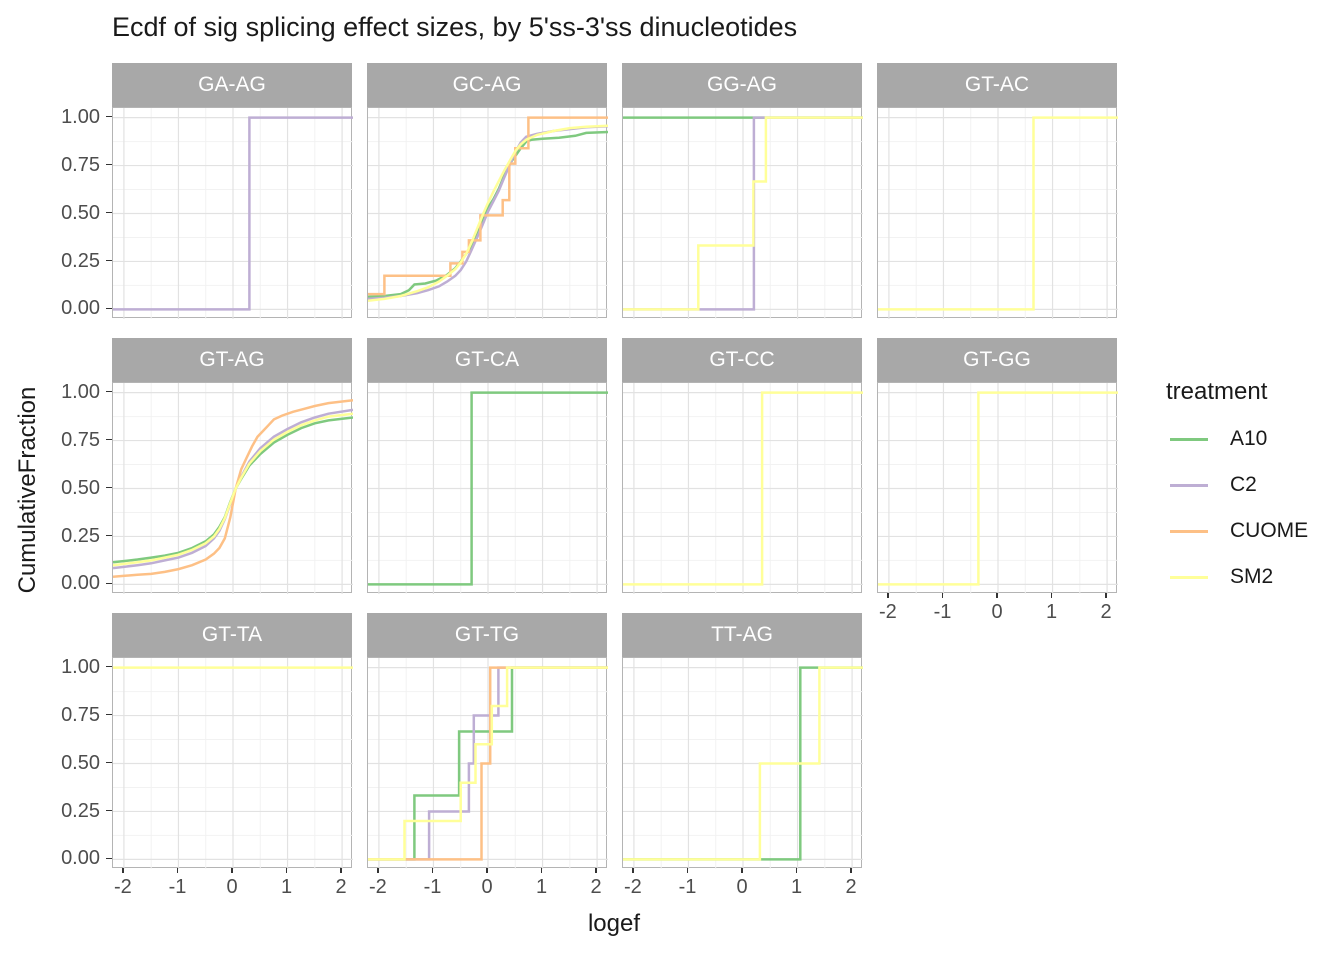 The height and width of the screenshot is (960, 1344). I want to click on ecdf-line-GT-AC-SM2, so click(998, 213).